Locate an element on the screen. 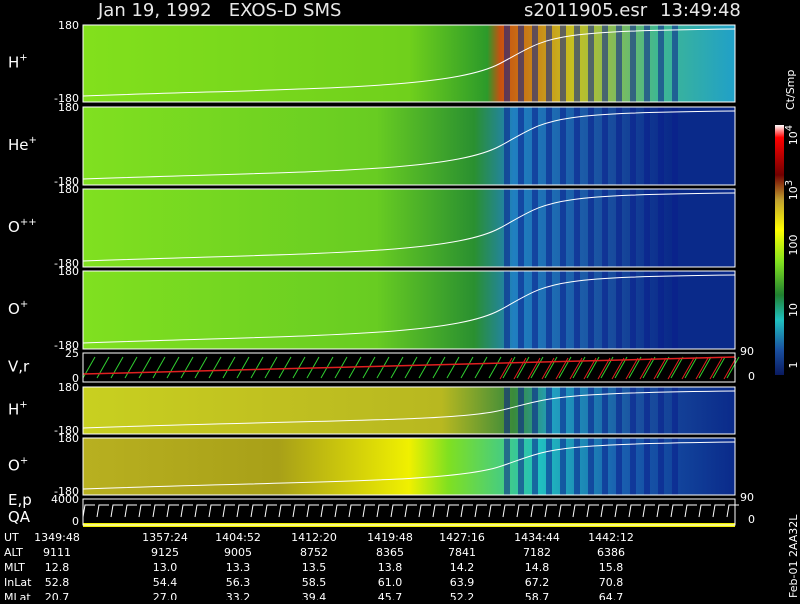 Image resolution: width=800 pixels, height=604 pixels. r-trace is located at coordinates (409, 365).